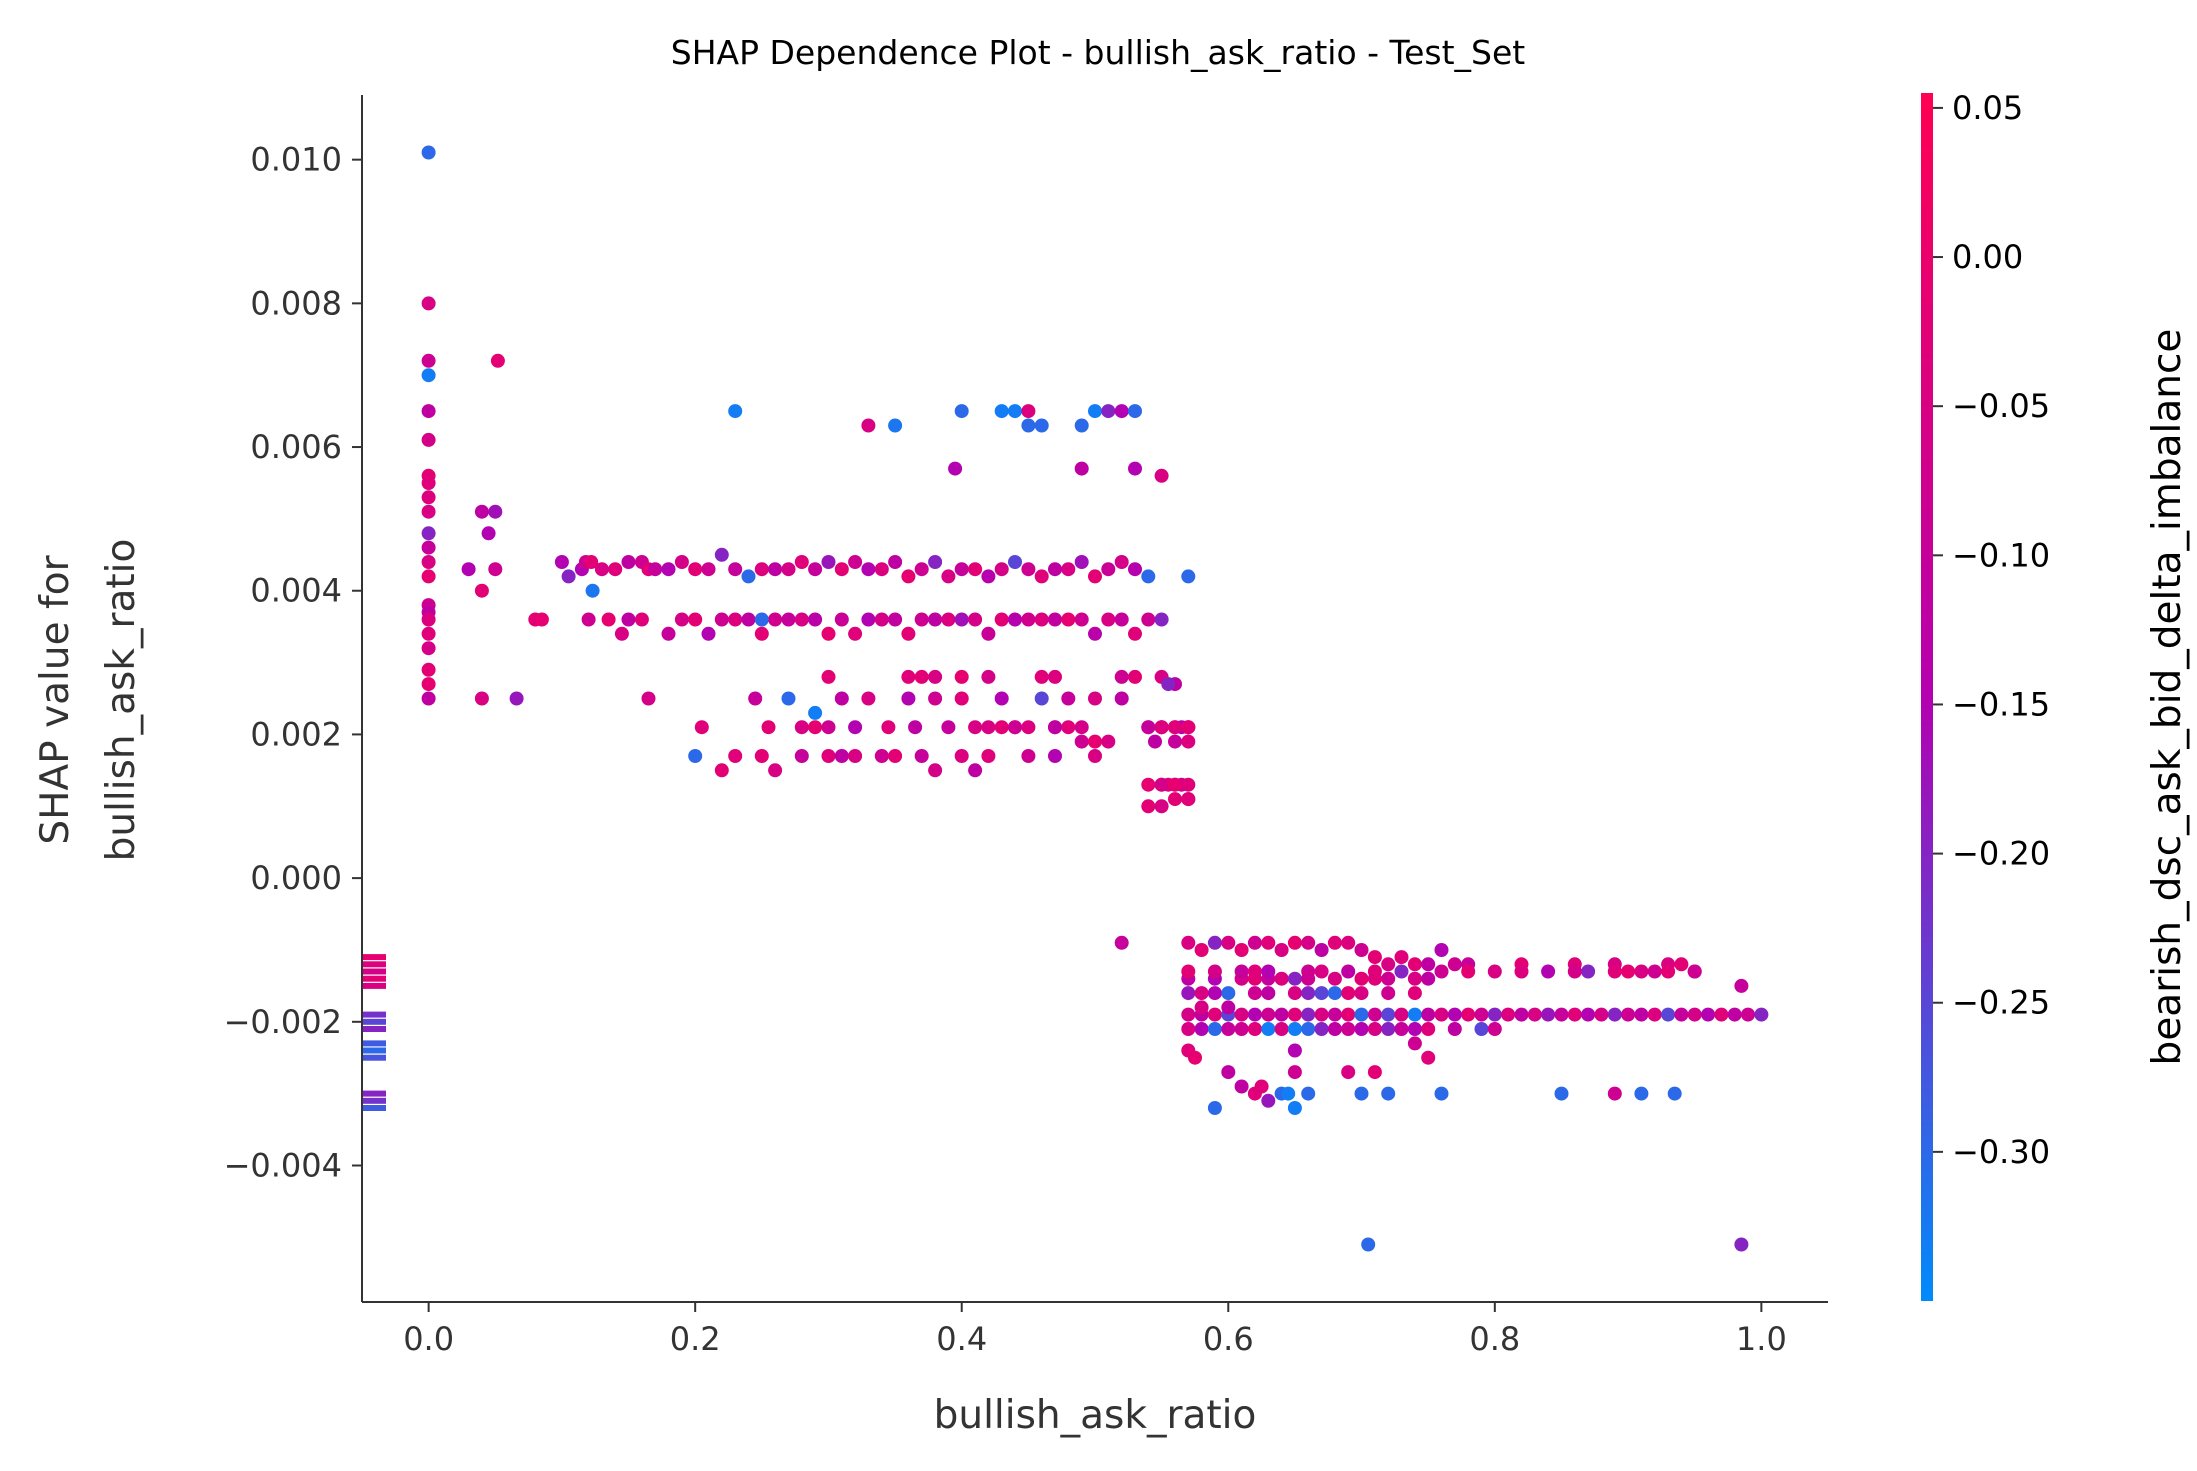 The width and height of the screenshot is (2197, 1471). Describe the element at coordinates (2001, 854) in the screenshot. I see `colorbar-tick-label: −0.20` at that location.